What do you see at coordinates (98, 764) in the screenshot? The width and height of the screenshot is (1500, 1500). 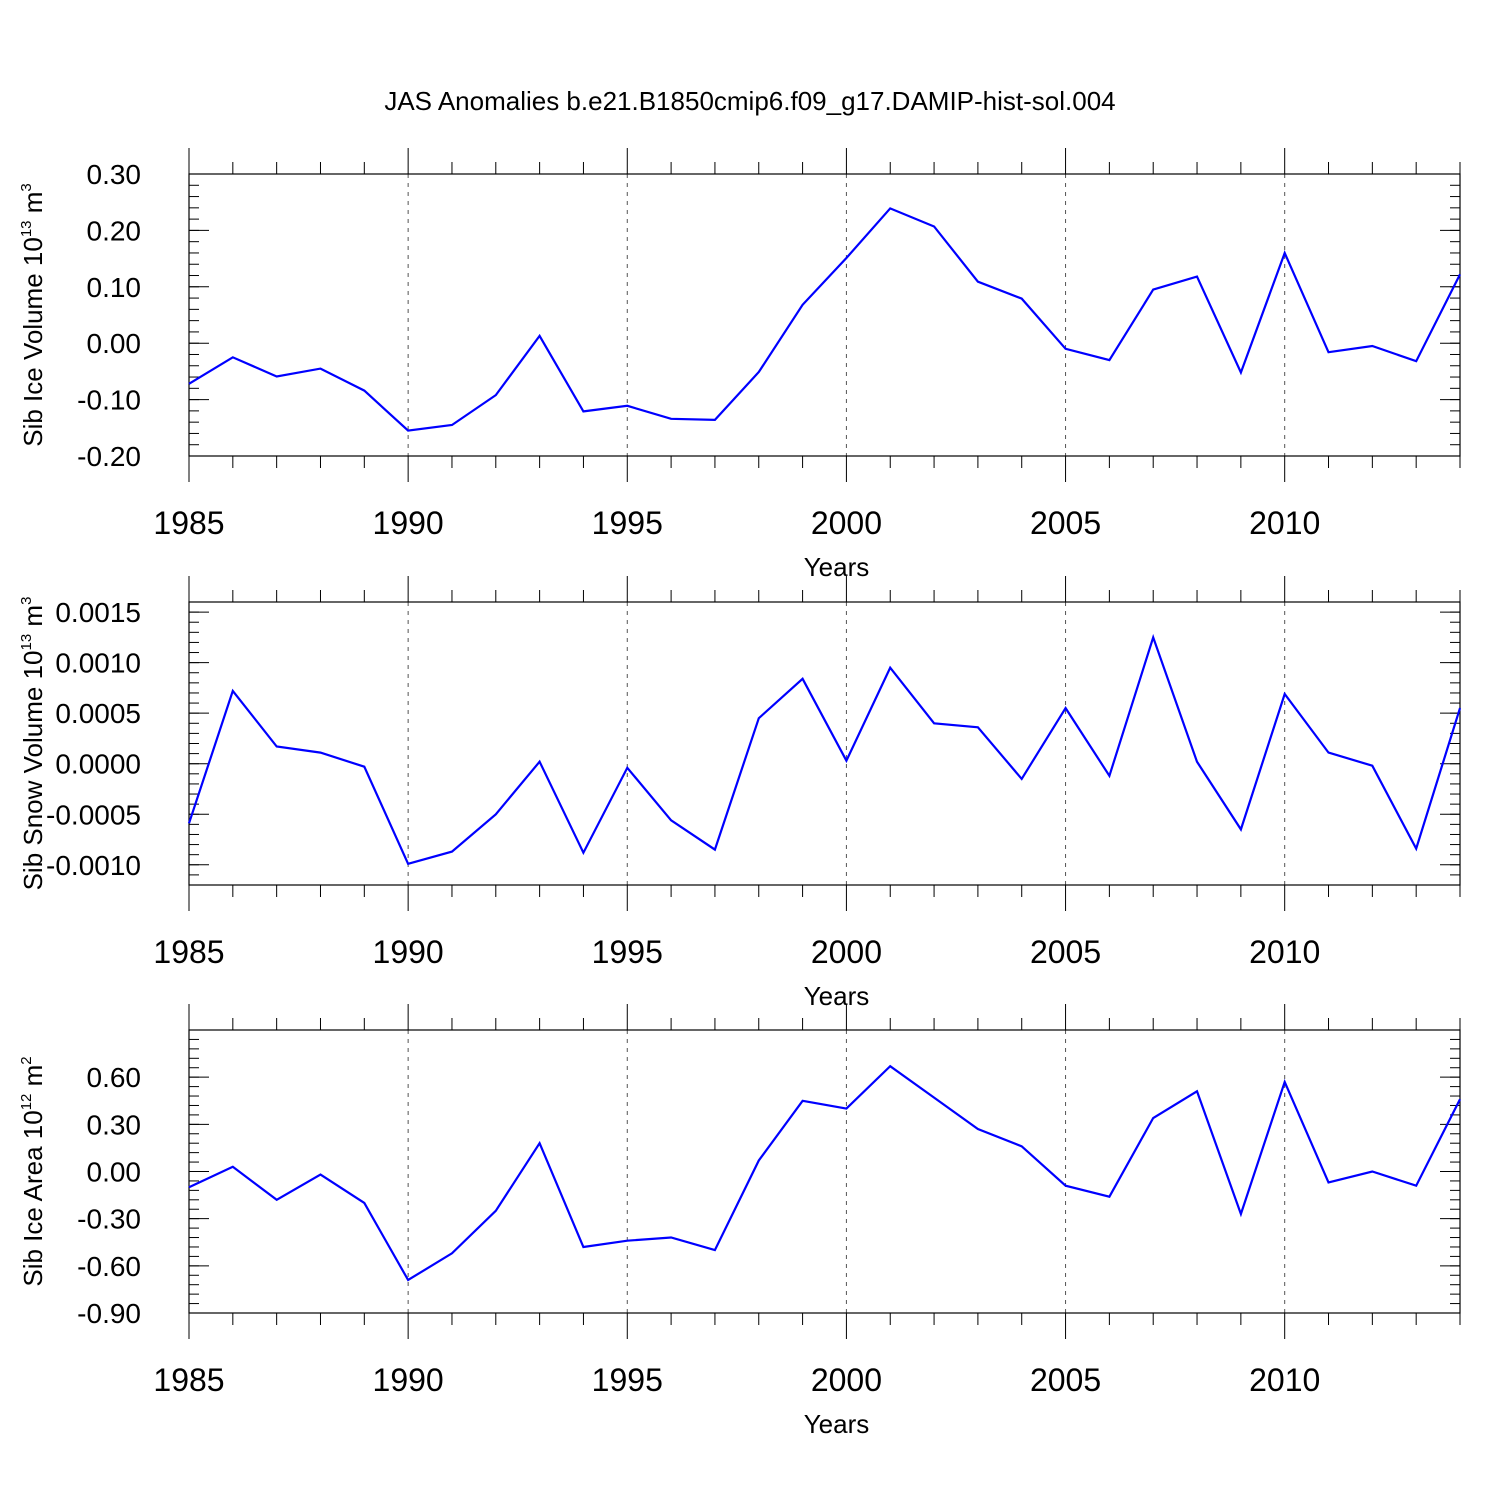 I see `y-tick-label: 0.0000` at bounding box center [98, 764].